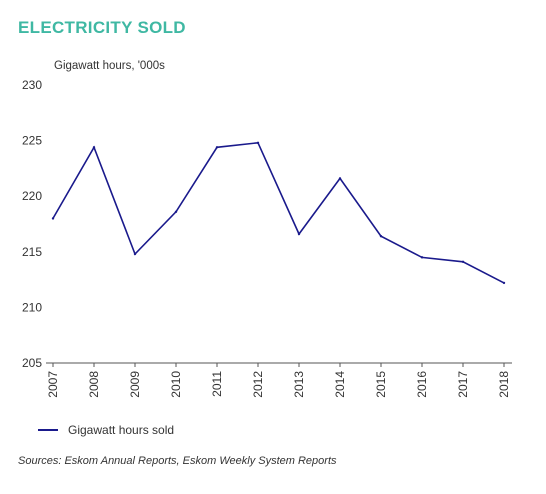 The height and width of the screenshot is (494, 546). What do you see at coordinates (53, 384) in the screenshot?
I see `x-tick-label: 2007` at bounding box center [53, 384].